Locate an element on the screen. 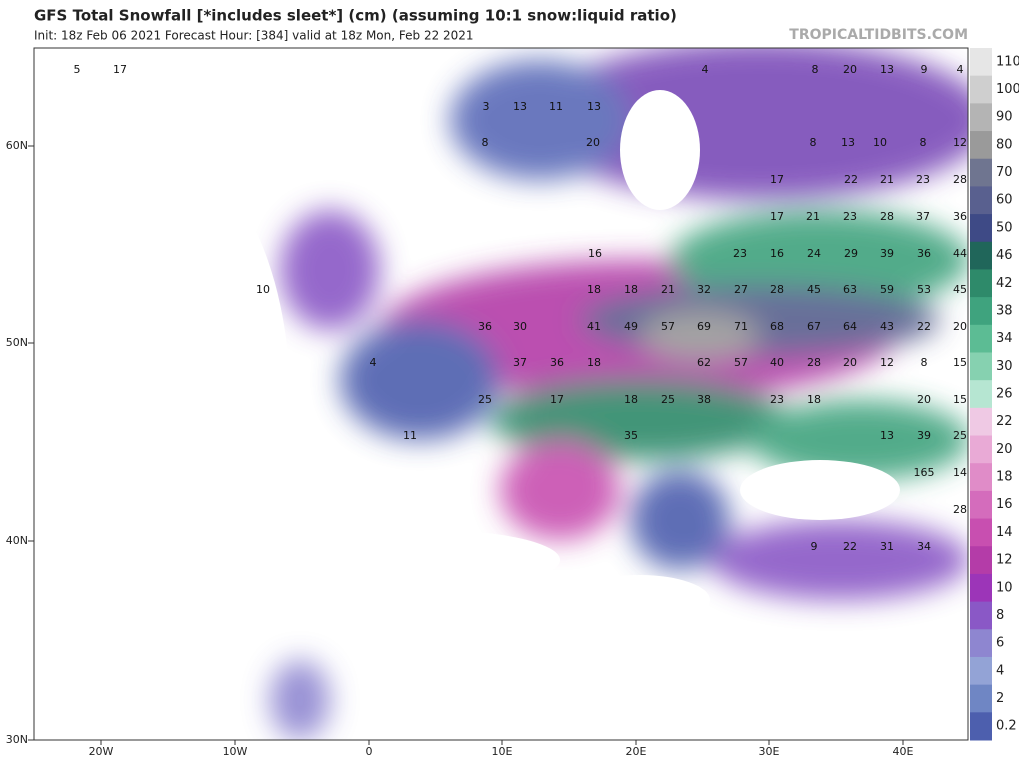 The height and width of the screenshot is (764, 1019). colorbar-label: 8 is located at coordinates (1000, 615).